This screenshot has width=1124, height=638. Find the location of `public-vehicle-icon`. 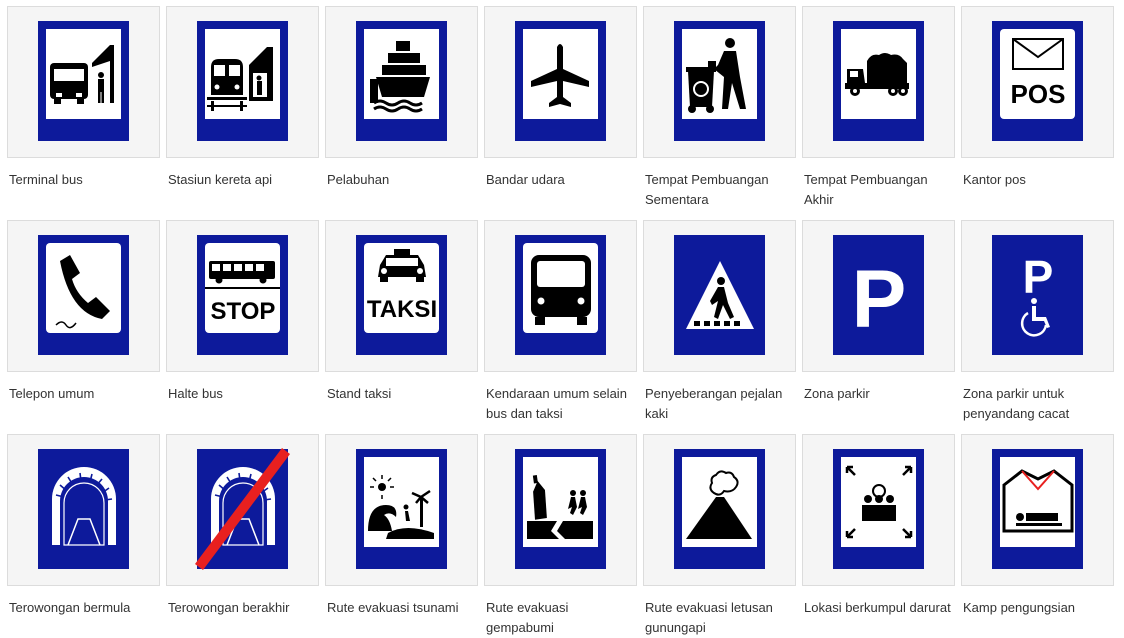

public-vehicle-icon is located at coordinates (560, 295).